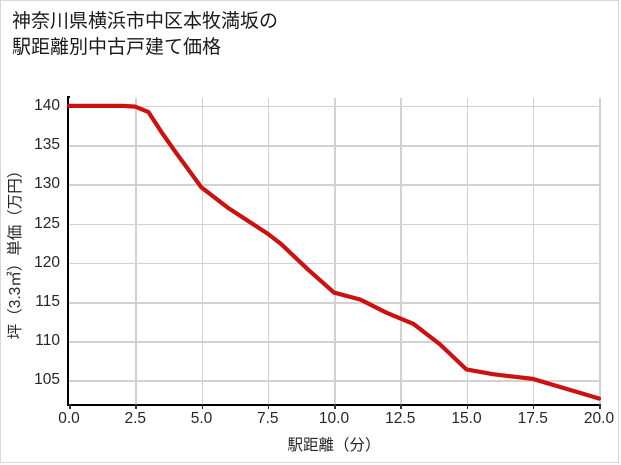  I want to click on x-tick-label: 20.0, so click(599, 418).